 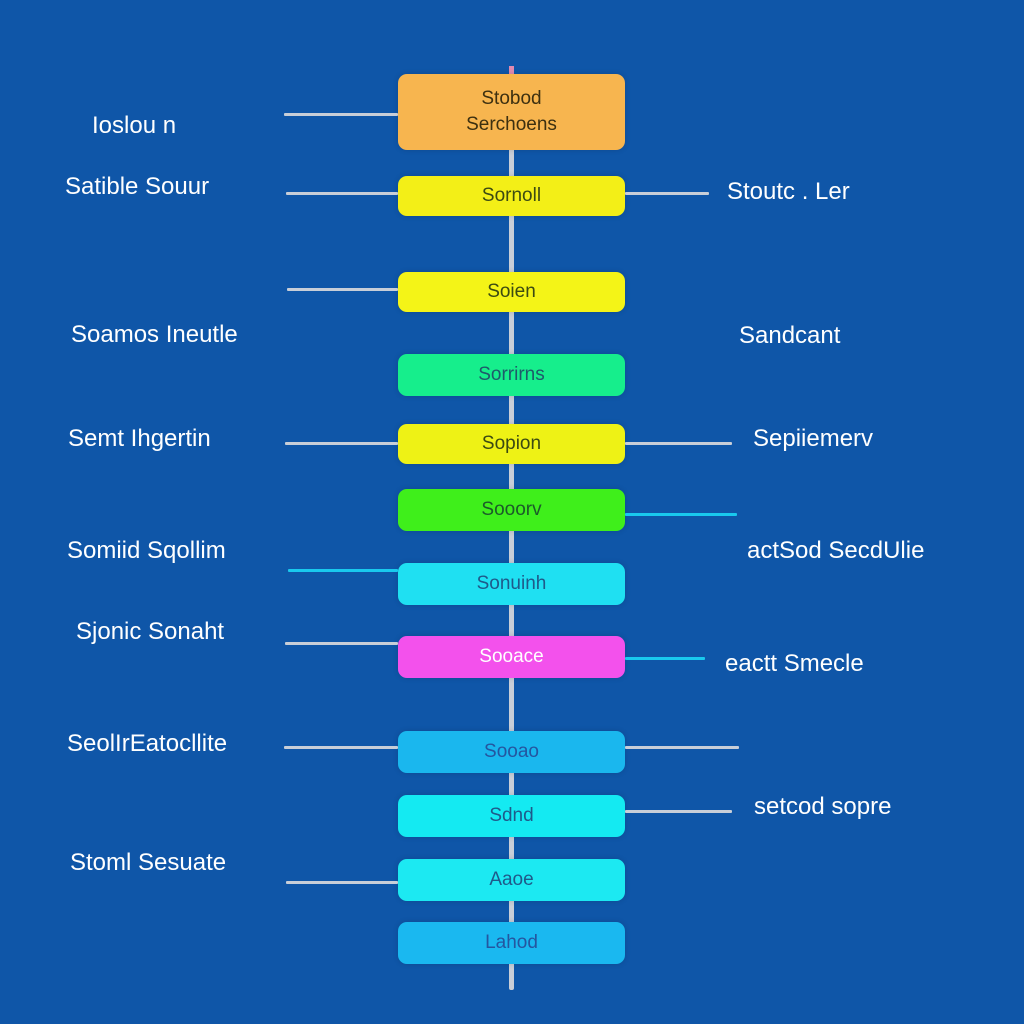 I want to click on stage-1-line-2: Serchoens, so click(x=511, y=124).